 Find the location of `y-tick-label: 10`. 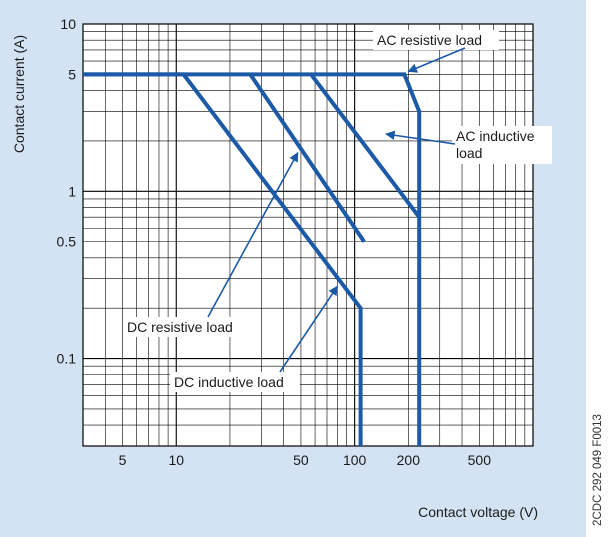

y-tick-label: 10 is located at coordinates (68, 24).